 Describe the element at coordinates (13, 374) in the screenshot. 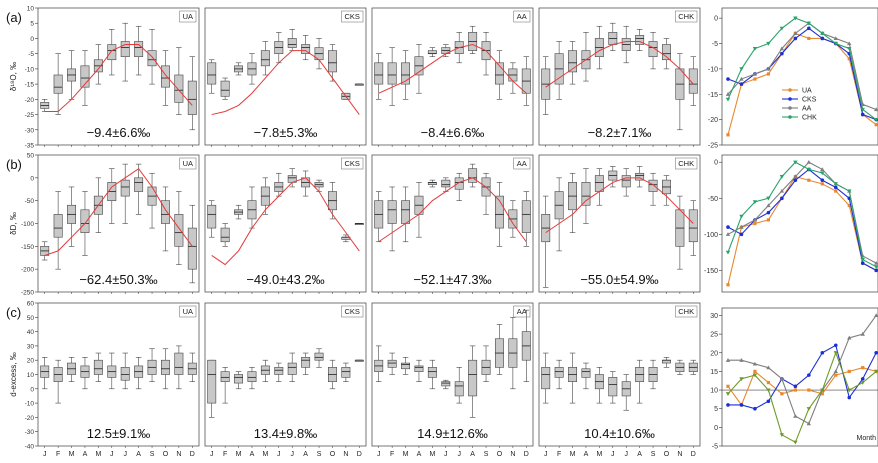

I see `y-axis-label: d-excess, ‰` at that location.